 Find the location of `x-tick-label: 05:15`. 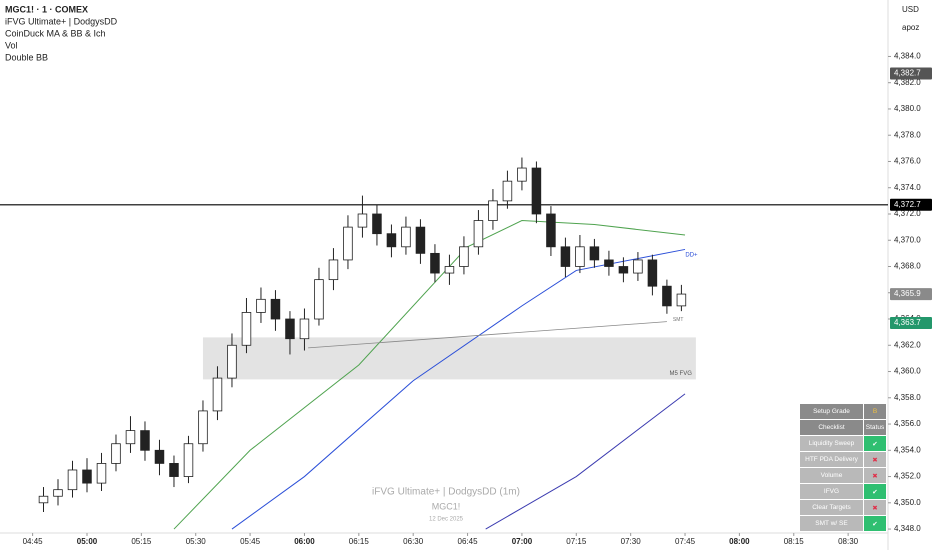

x-tick-label: 05:15 is located at coordinates (141, 541).